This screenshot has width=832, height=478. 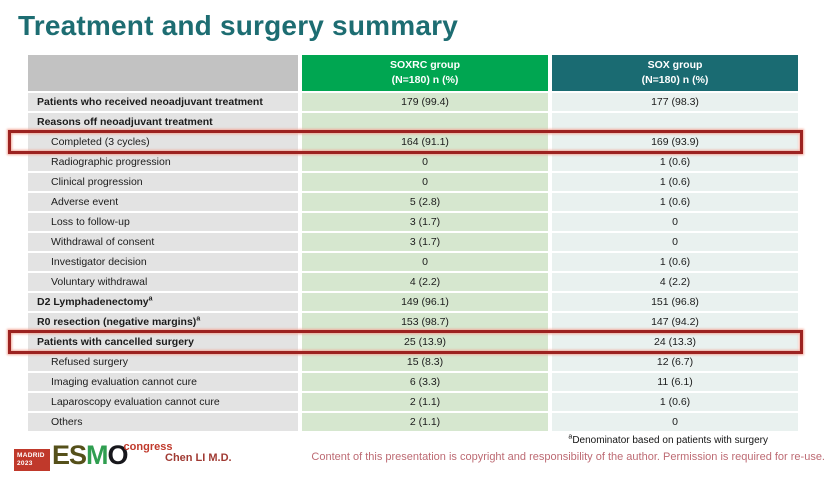 I want to click on soxrc-value, so click(x=425, y=122).